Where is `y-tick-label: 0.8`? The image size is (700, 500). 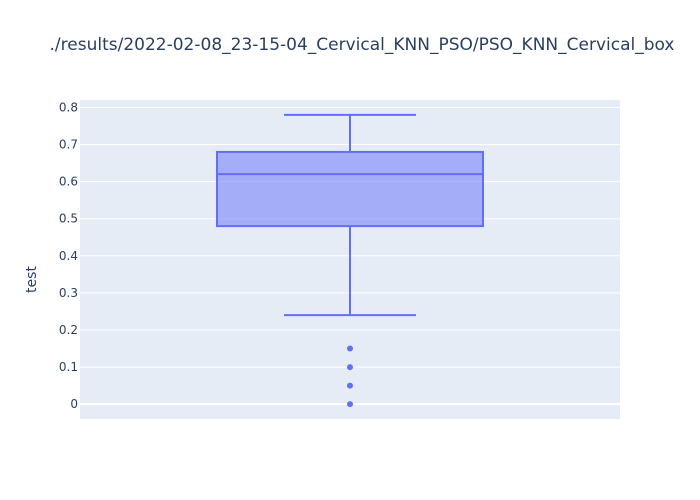
y-tick-label: 0.8 is located at coordinates (68, 107).